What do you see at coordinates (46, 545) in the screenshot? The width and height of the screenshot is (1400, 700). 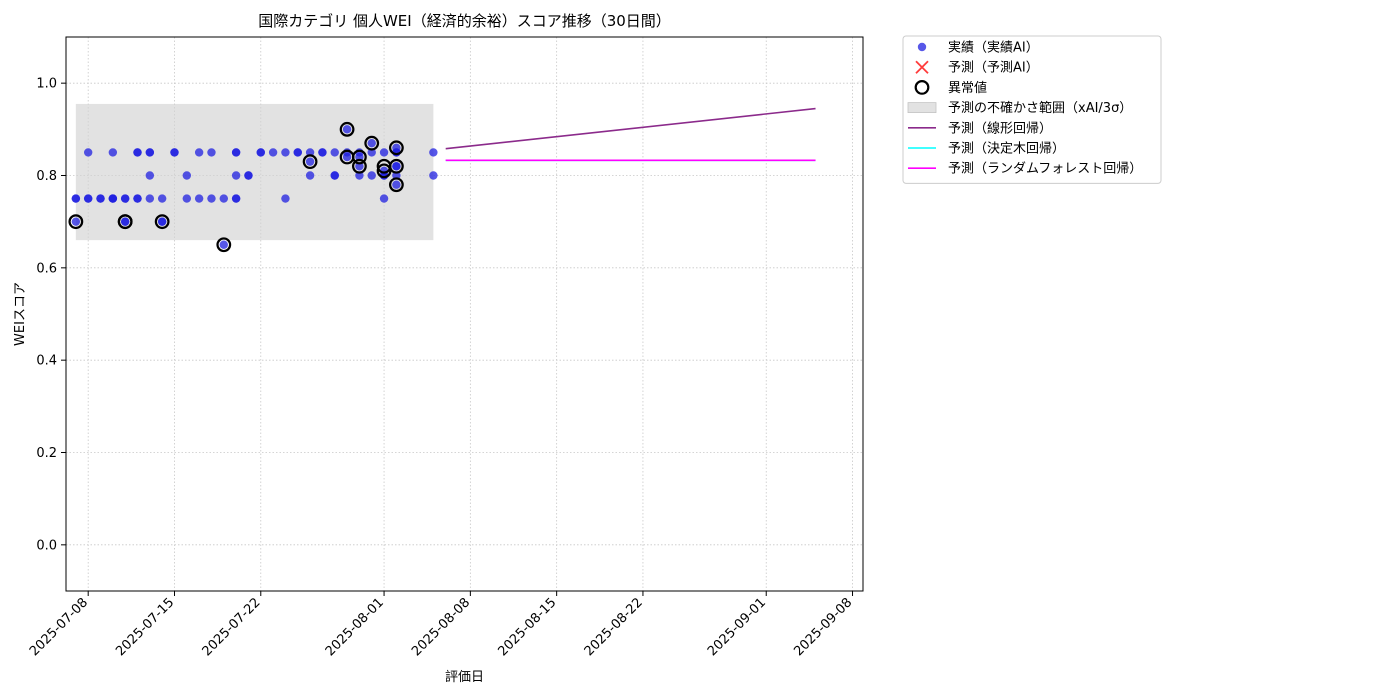 I see `y-tick-label: 0.0` at bounding box center [46, 545].